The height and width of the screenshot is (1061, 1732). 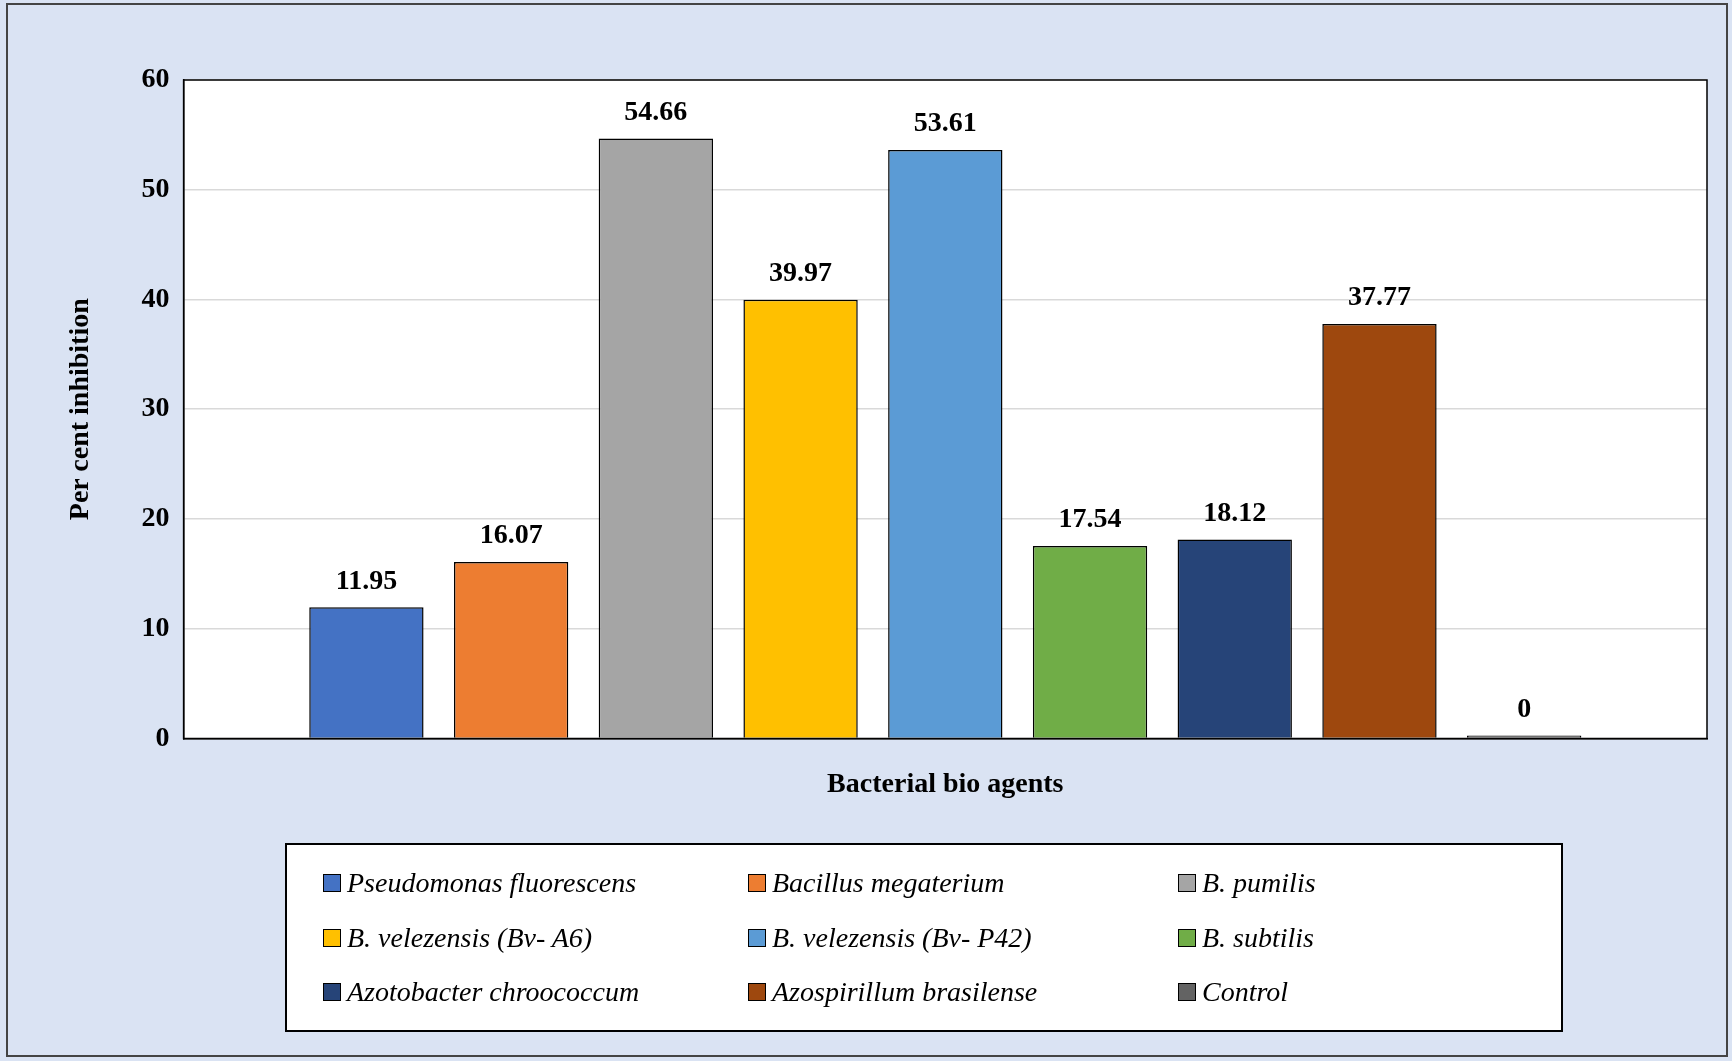 I want to click on x-axis-title: Bacterial bio agents, so click(x=945, y=783).